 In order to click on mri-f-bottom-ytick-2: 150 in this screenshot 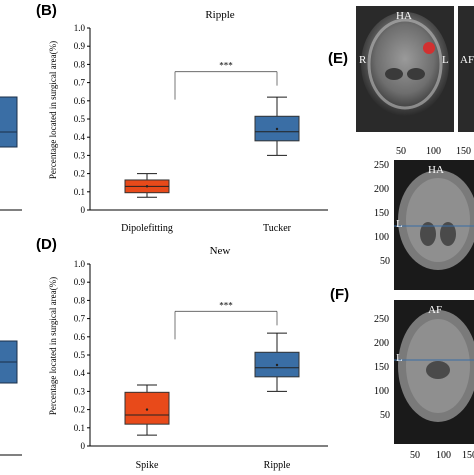, I will do `click(381, 367)`.